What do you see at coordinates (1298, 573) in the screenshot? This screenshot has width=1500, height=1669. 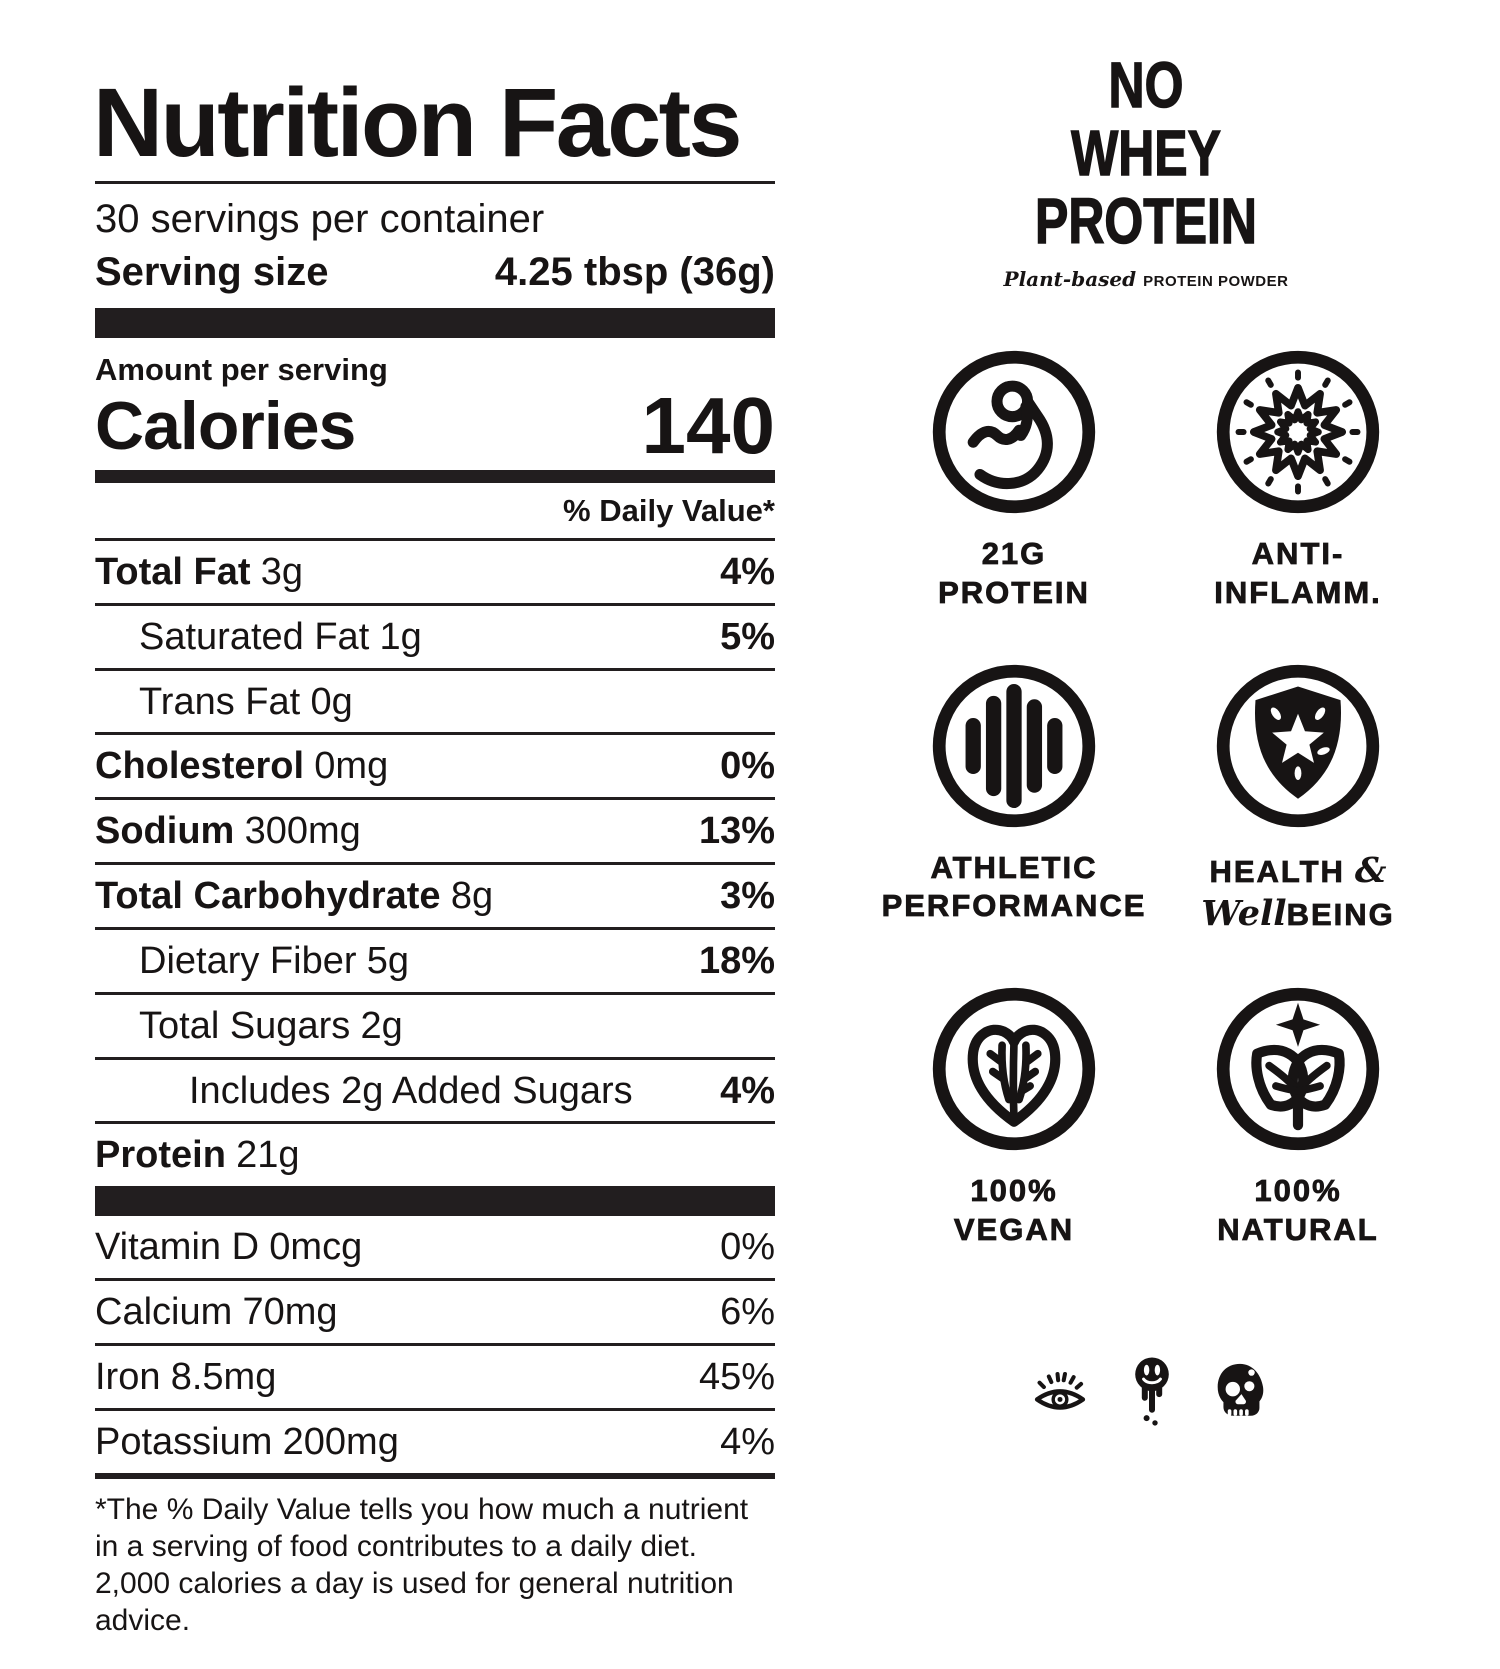 I see `badge-label: ANTI- INFLAMM.` at bounding box center [1298, 573].